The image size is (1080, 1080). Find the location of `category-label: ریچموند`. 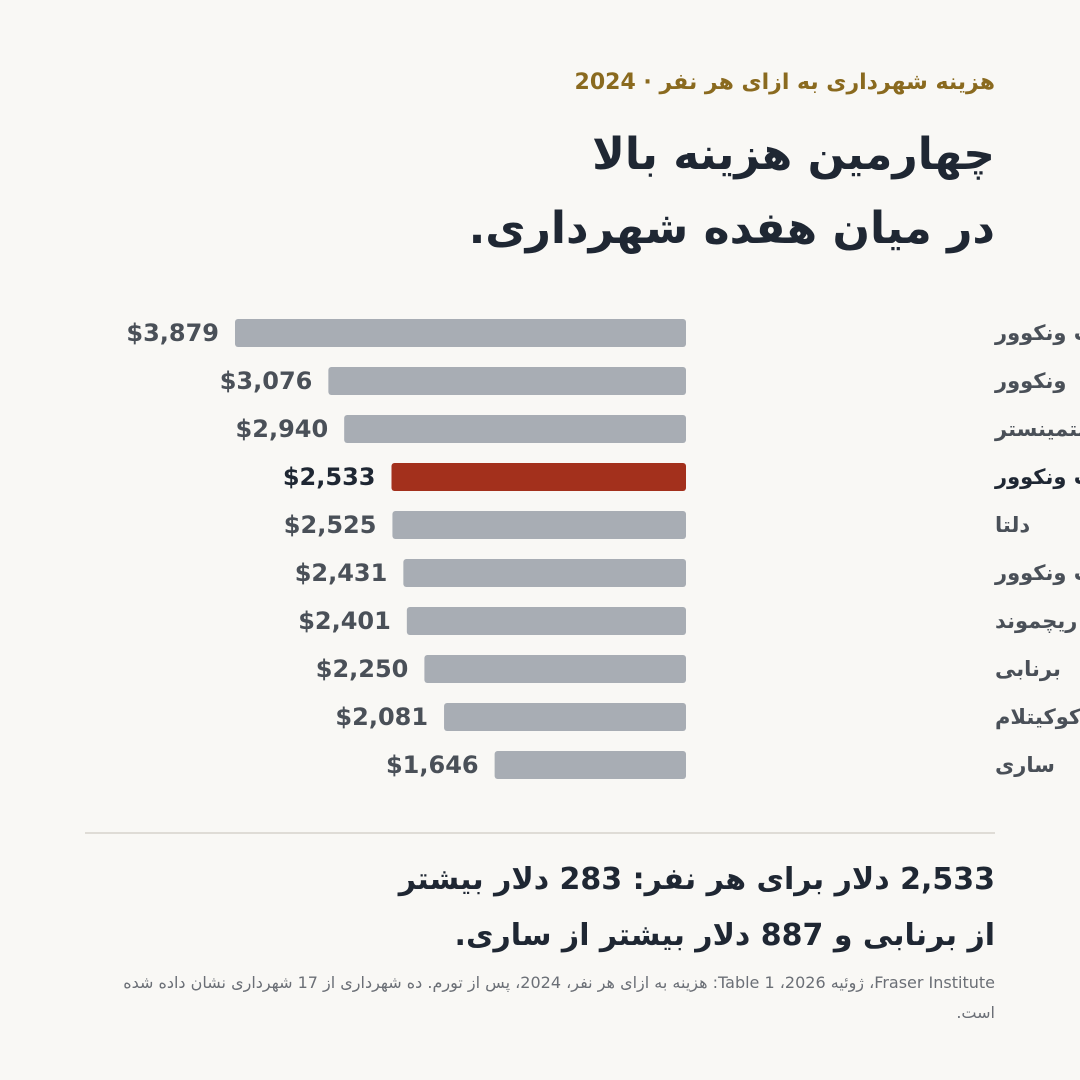

category-label: ریچموند is located at coordinates (1036, 621).